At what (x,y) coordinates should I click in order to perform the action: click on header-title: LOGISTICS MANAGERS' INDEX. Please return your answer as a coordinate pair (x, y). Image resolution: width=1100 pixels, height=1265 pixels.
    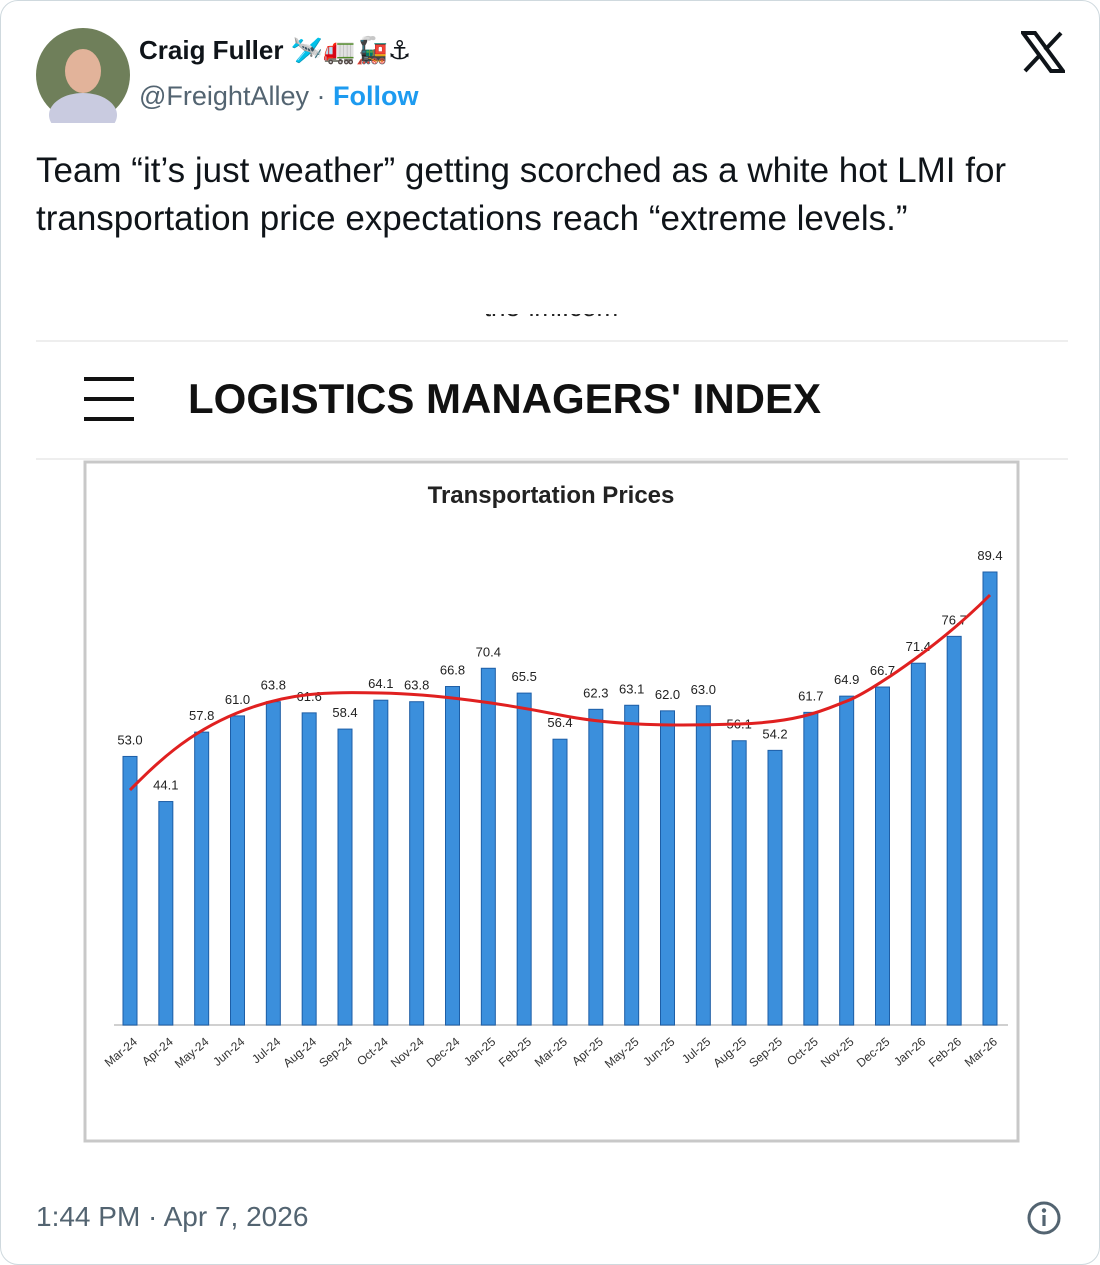
    Looking at the image, I should click on (504, 398).